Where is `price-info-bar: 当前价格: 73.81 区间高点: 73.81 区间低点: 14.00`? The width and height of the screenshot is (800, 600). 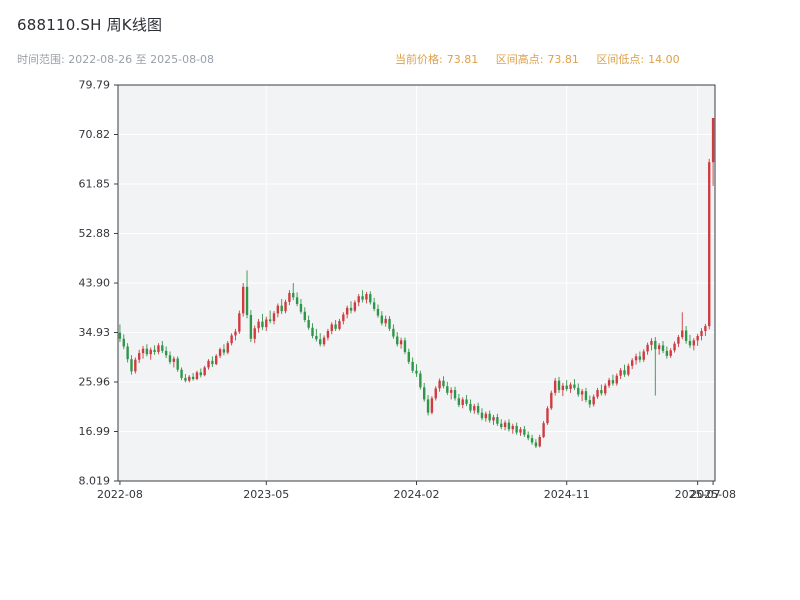
price-info-bar: 当前价格: 73.81 区间高点: 73.81 区间低点: 14.00 is located at coordinates (537, 59).